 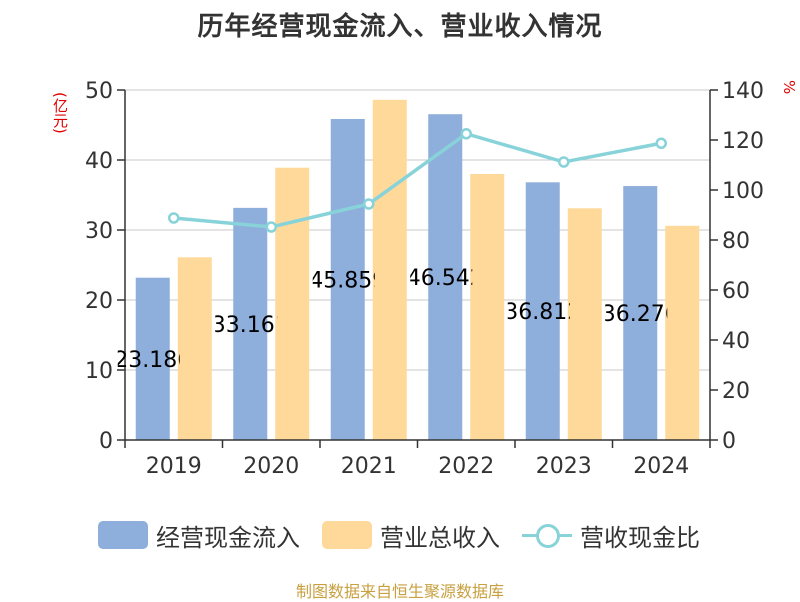 What do you see at coordinates (228, 537) in the screenshot?
I see `legend-label-cash-inflow: 经营现金流入` at bounding box center [228, 537].